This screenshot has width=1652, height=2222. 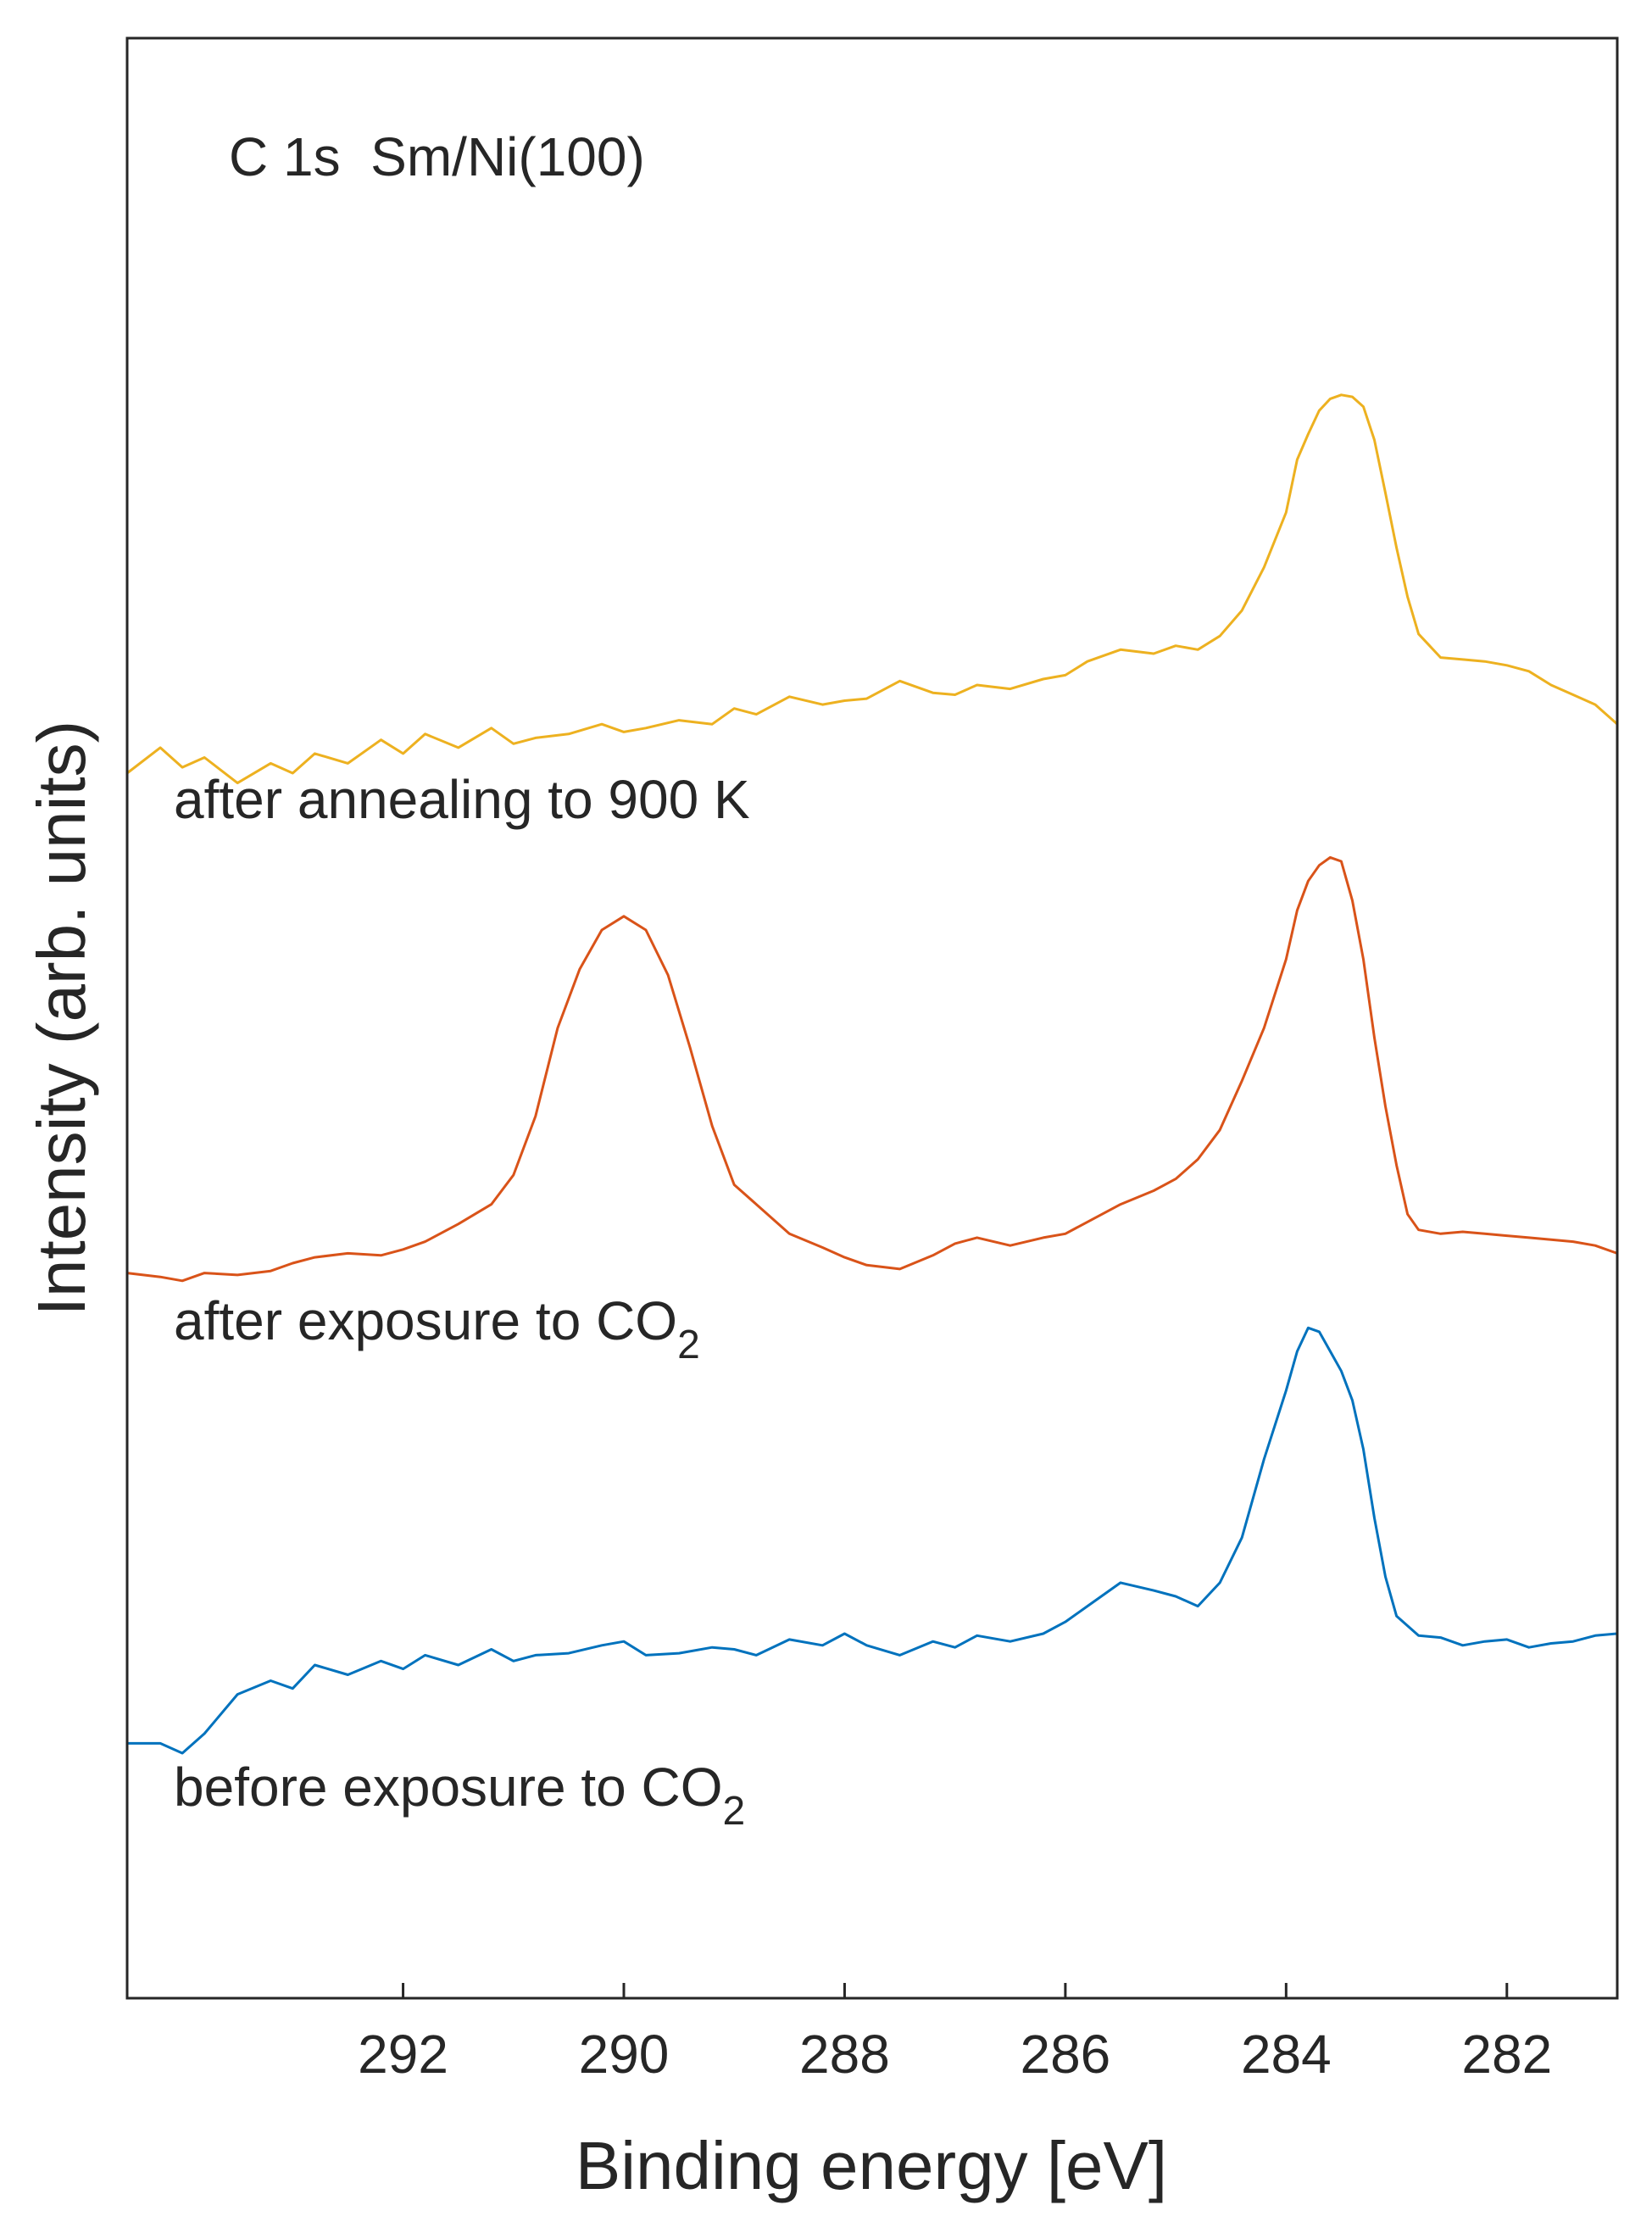 What do you see at coordinates (1065, 2054) in the screenshot?
I see `x-tick-label: 286` at bounding box center [1065, 2054].